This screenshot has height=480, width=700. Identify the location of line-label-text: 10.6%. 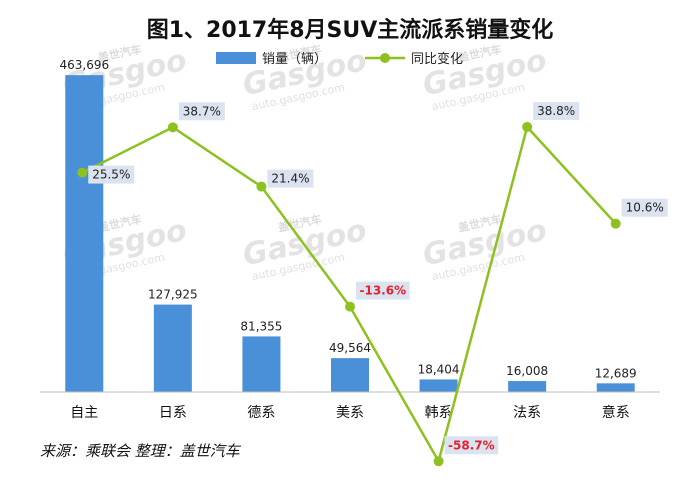
(645, 208).